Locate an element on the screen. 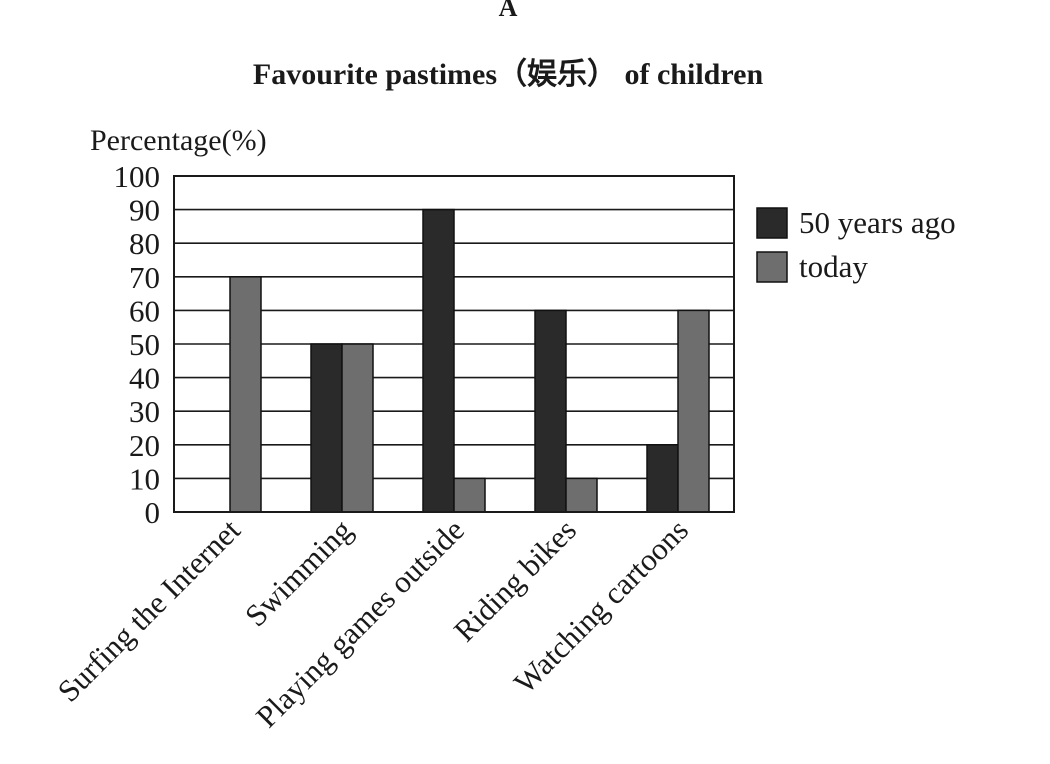 This screenshot has height=764, width=1050. legend-label: 50 years ago is located at coordinates (877, 222).